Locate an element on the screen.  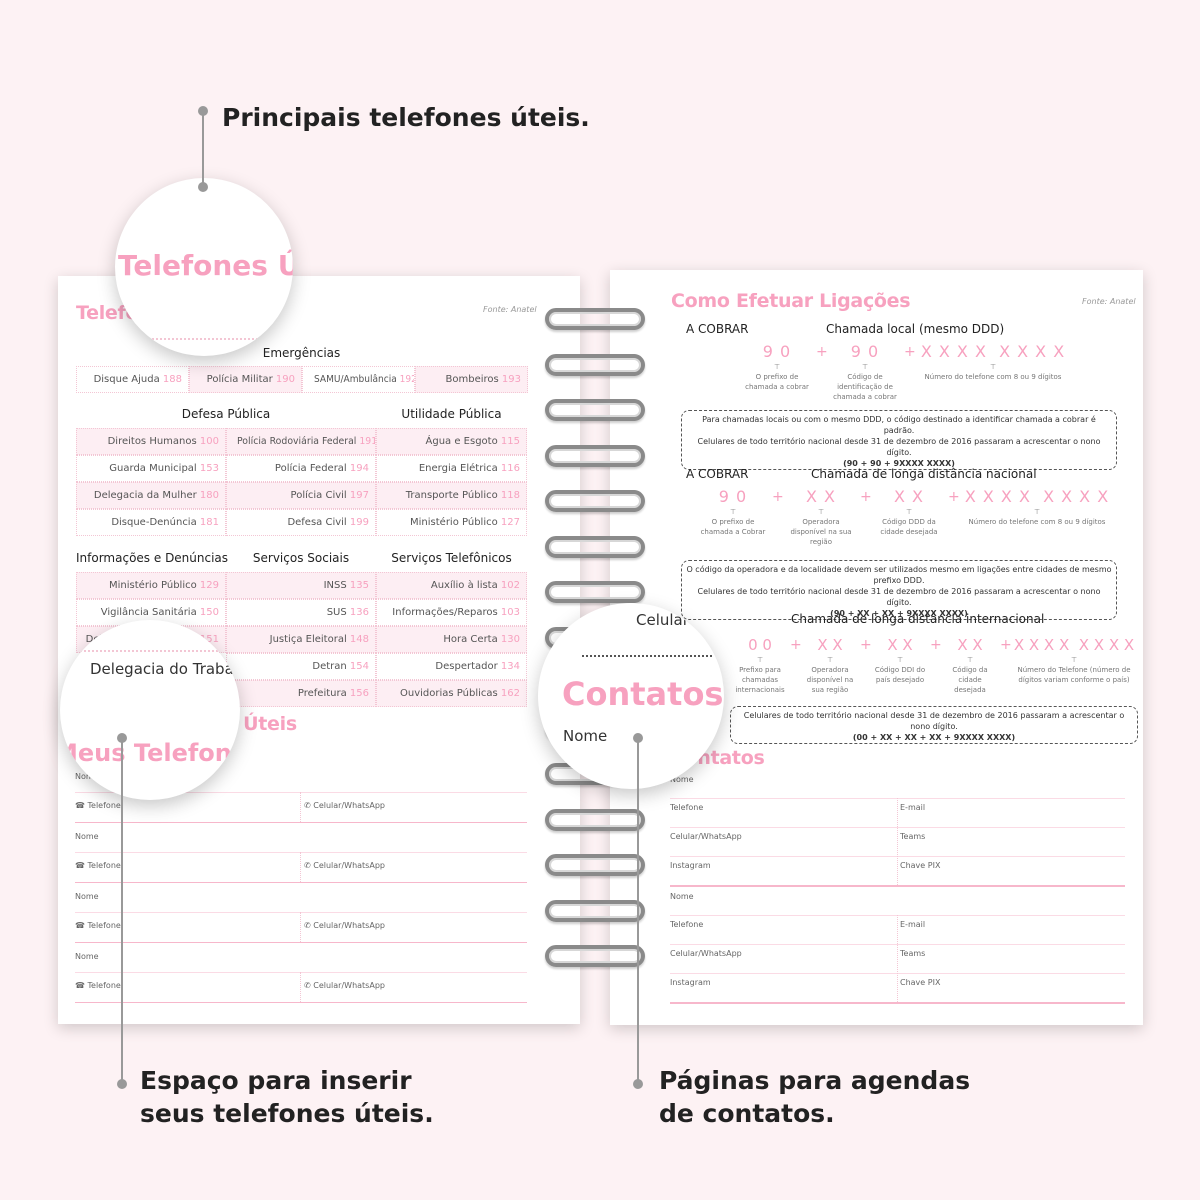
digit-column: 9 0 ⊤ O prefixo de chamada a cobrar is located at coordinates (777, 367).